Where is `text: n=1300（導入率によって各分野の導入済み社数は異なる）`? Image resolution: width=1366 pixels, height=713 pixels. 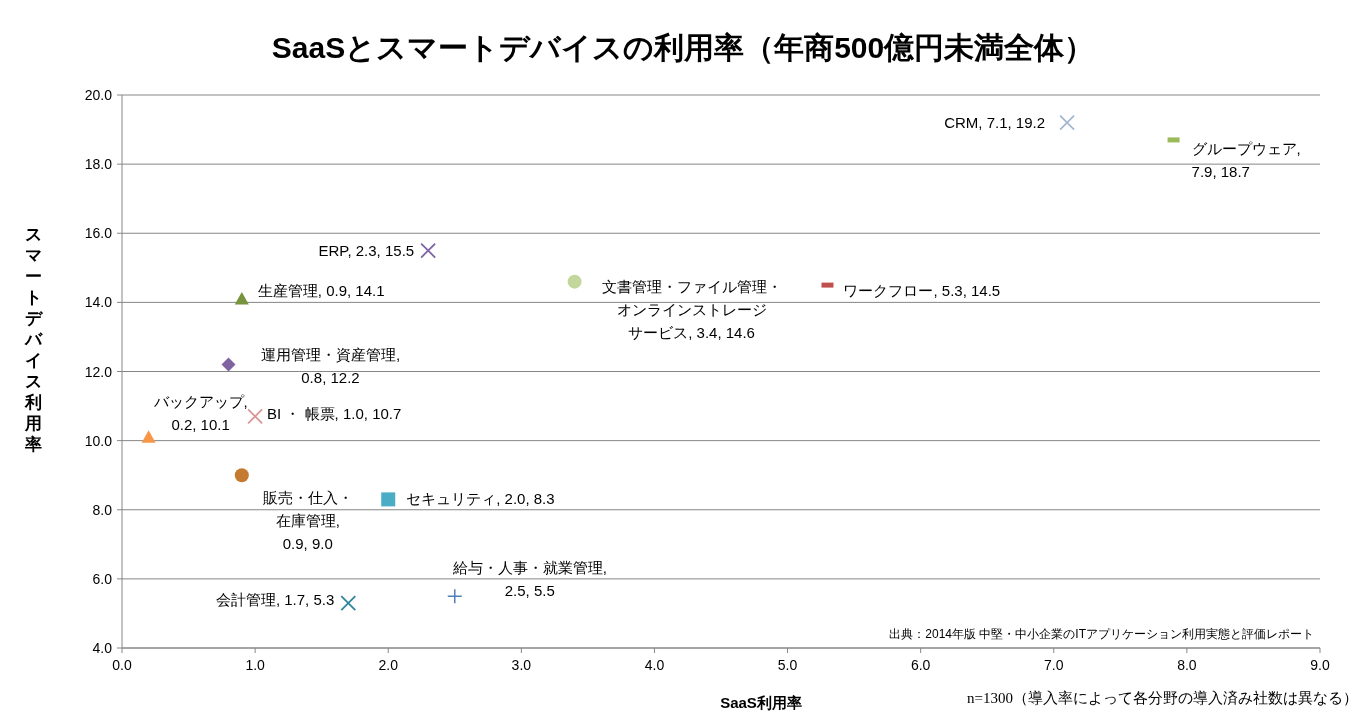 text: n=1300（導入率によって各分野の導入済み社数は異なる） is located at coordinates (1162, 698).